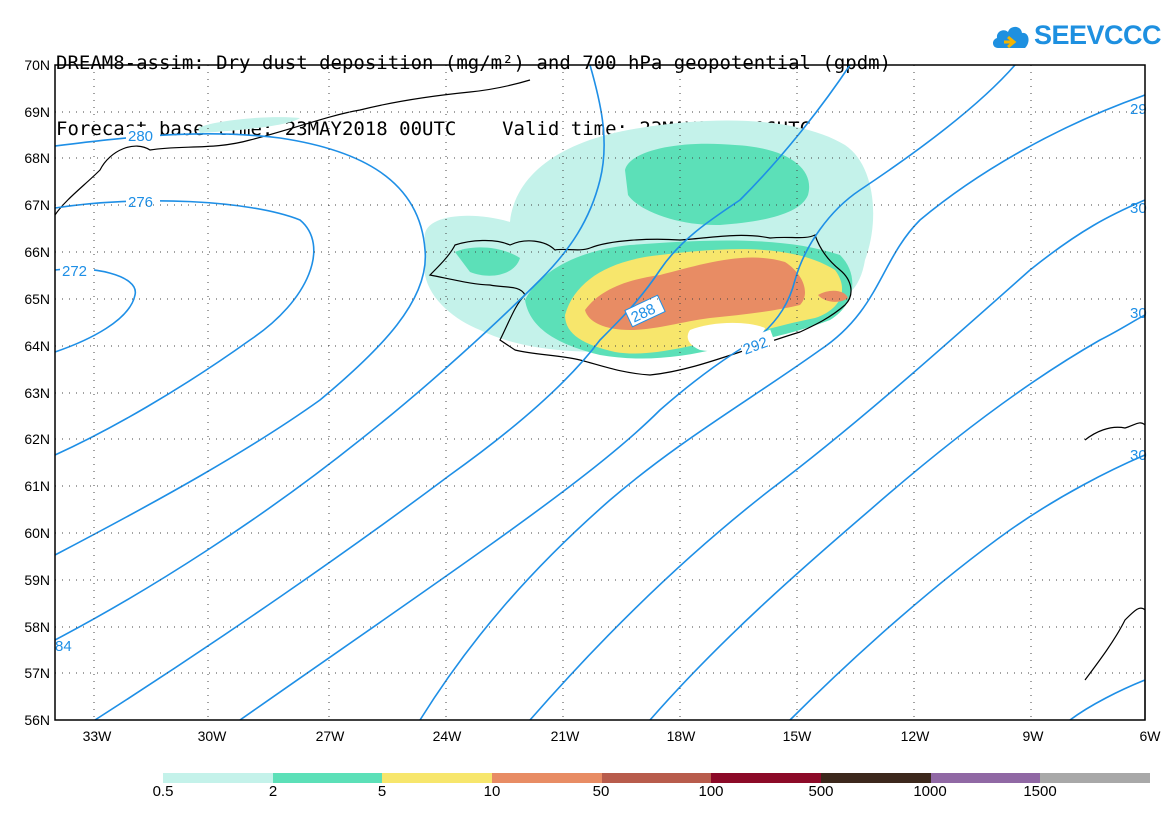 The image size is (1175, 815). Describe the element at coordinates (140, 202) in the screenshot. I see `contour-label-276: 276` at that location.